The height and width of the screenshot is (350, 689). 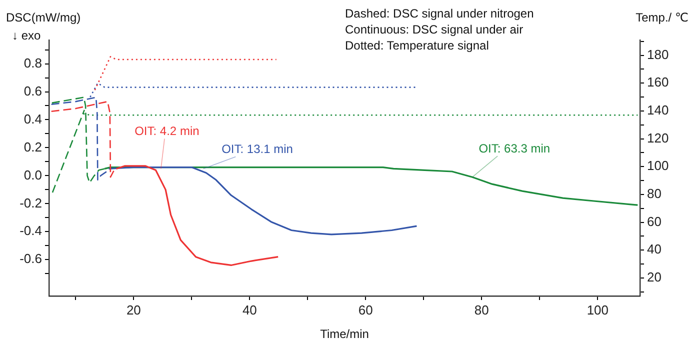 I want to click on x-tick-label: 80, so click(x=481, y=310).